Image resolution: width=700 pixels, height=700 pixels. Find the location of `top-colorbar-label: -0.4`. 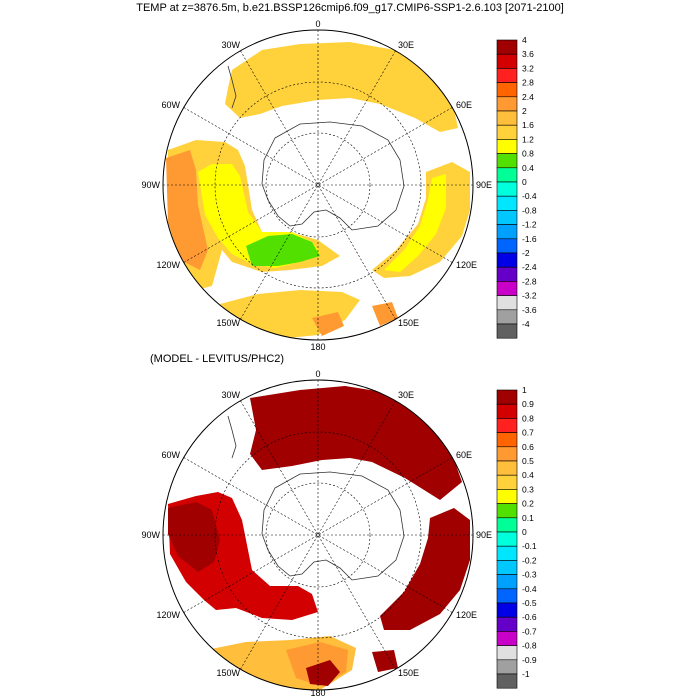

top-colorbar-label: -0.4 is located at coordinates (529, 196).